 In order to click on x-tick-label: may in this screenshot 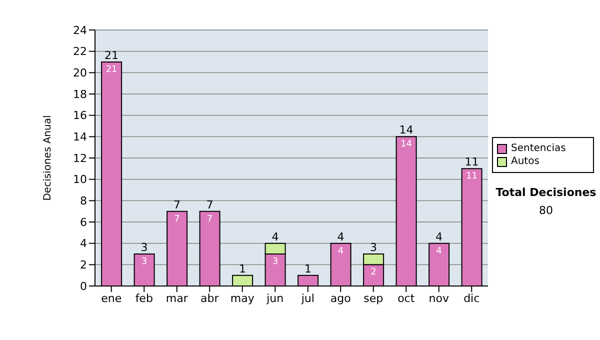, I will do `click(242, 298)`.